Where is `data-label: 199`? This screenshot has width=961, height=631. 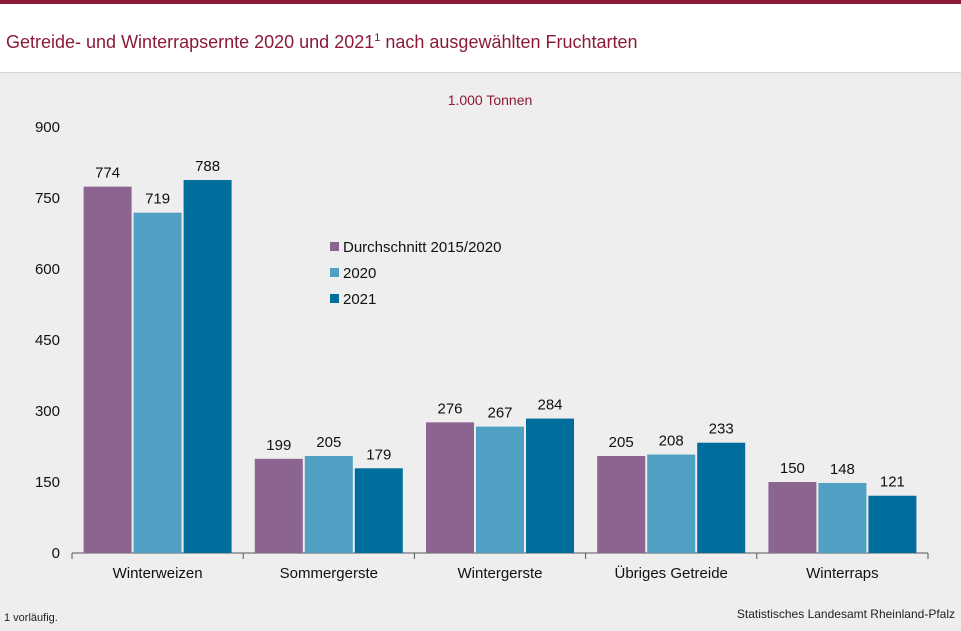
data-label: 199 is located at coordinates (278, 445).